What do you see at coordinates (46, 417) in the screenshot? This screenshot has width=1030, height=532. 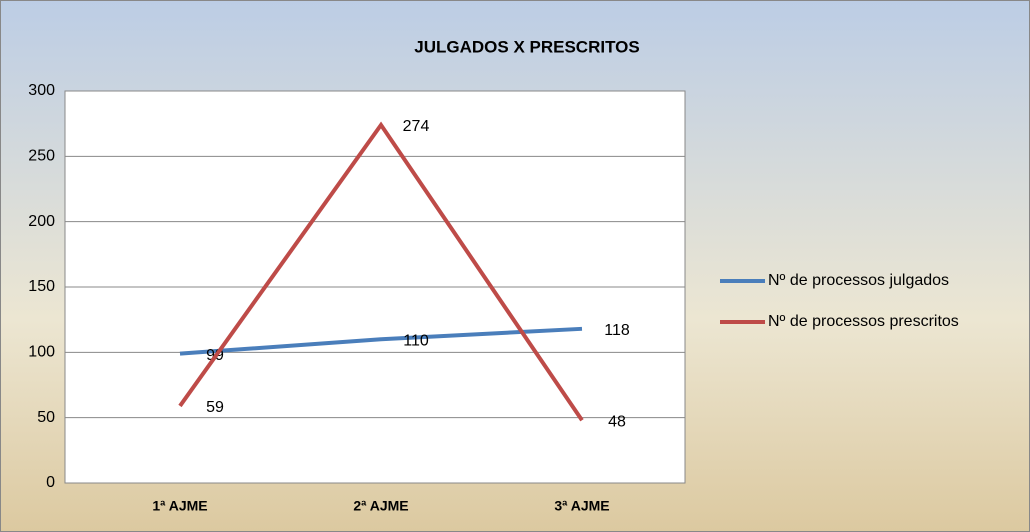 I see `y-tick-label: 50` at bounding box center [46, 417].